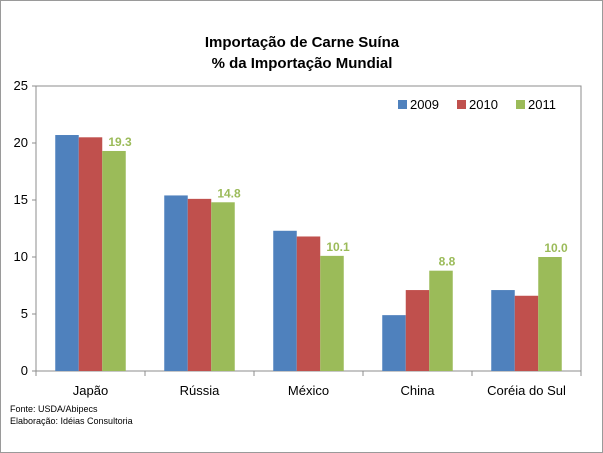 This screenshot has width=603, height=453. Describe the element at coordinates (418, 390) in the screenshot. I see `x-category-label: China` at that location.